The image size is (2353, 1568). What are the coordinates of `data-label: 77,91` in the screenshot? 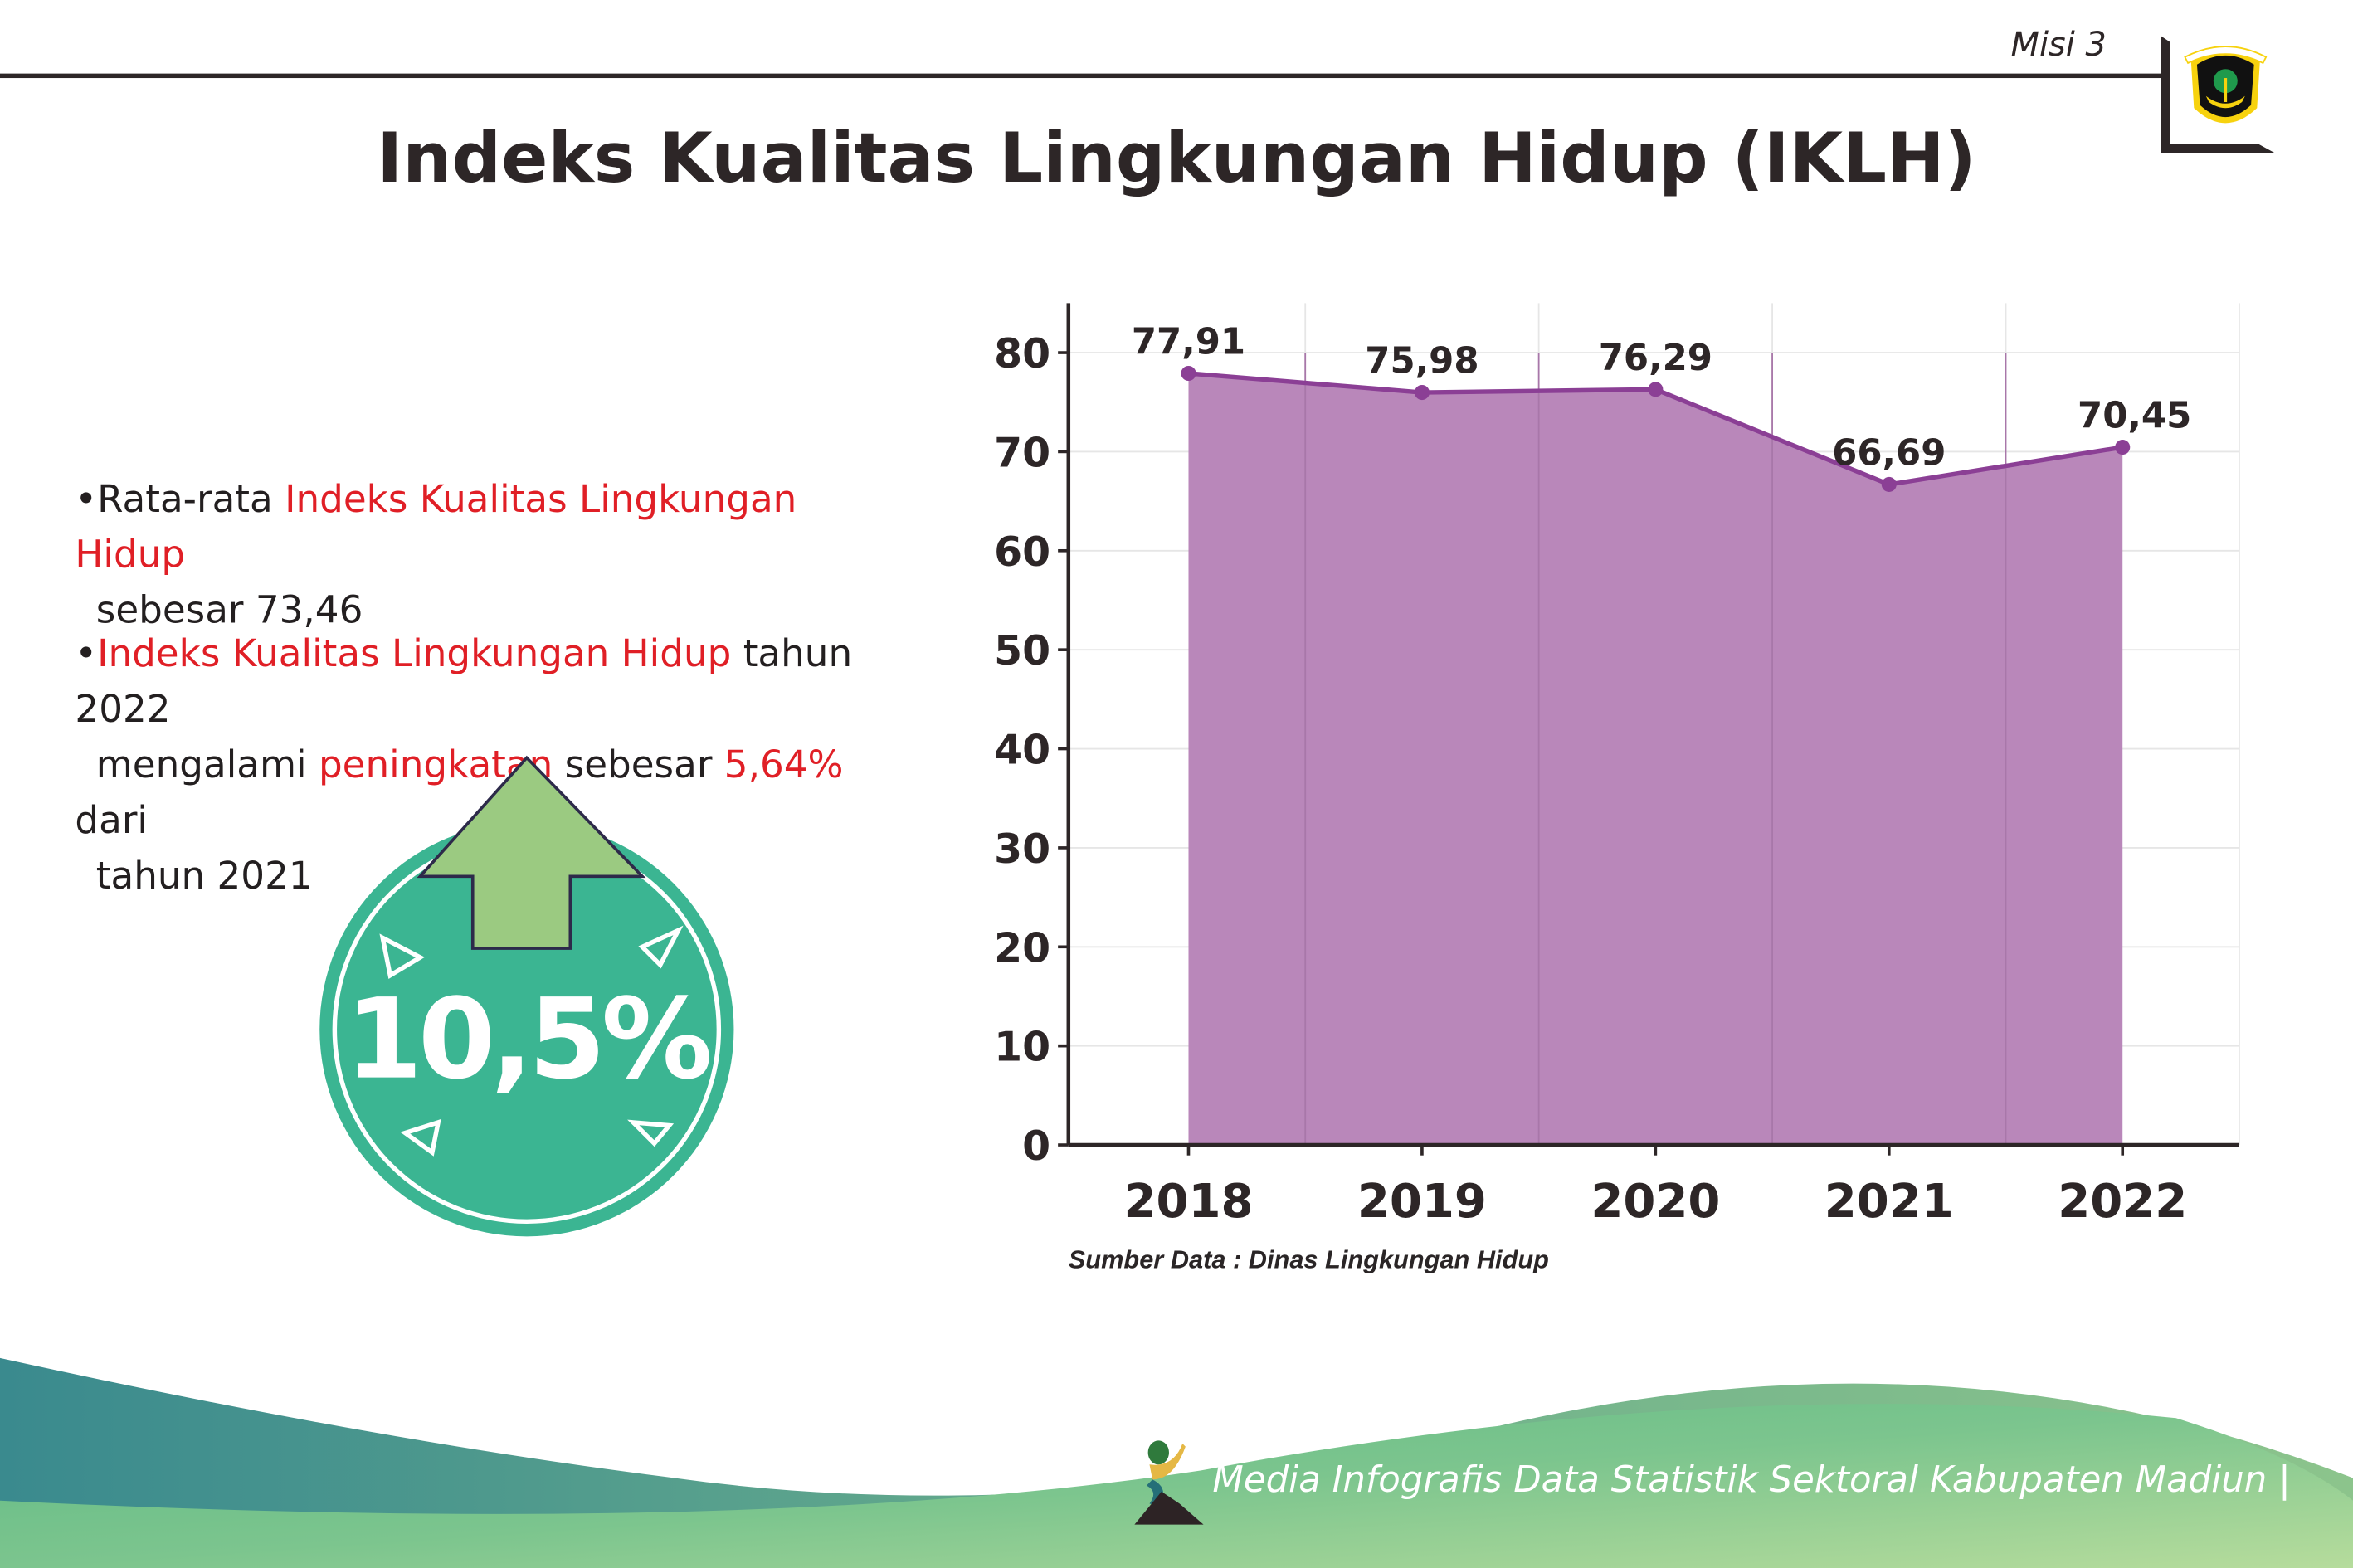 It's located at (1188, 342).